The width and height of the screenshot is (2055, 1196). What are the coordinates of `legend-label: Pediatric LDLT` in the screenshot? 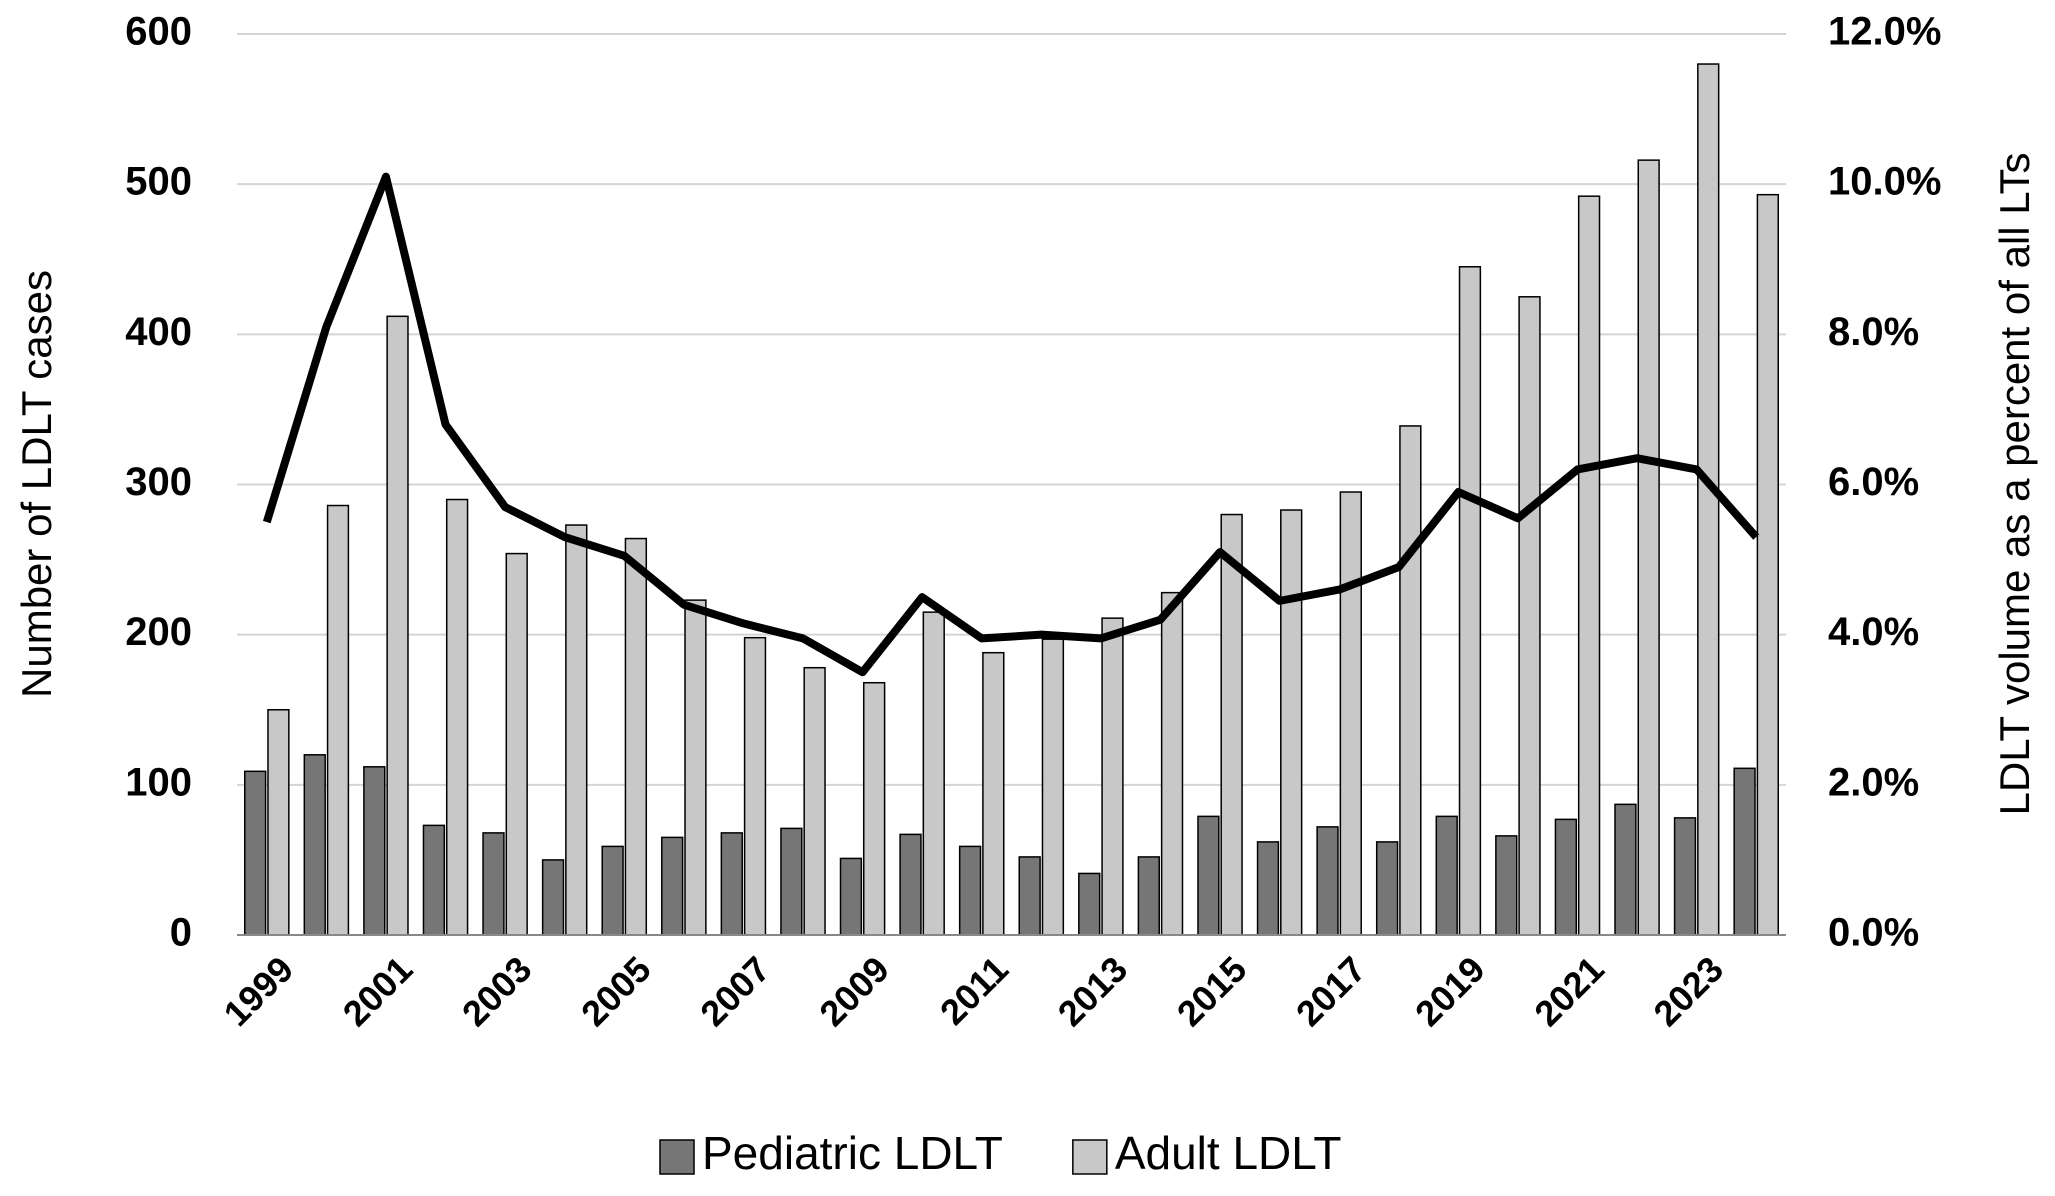 It's located at (852, 1153).